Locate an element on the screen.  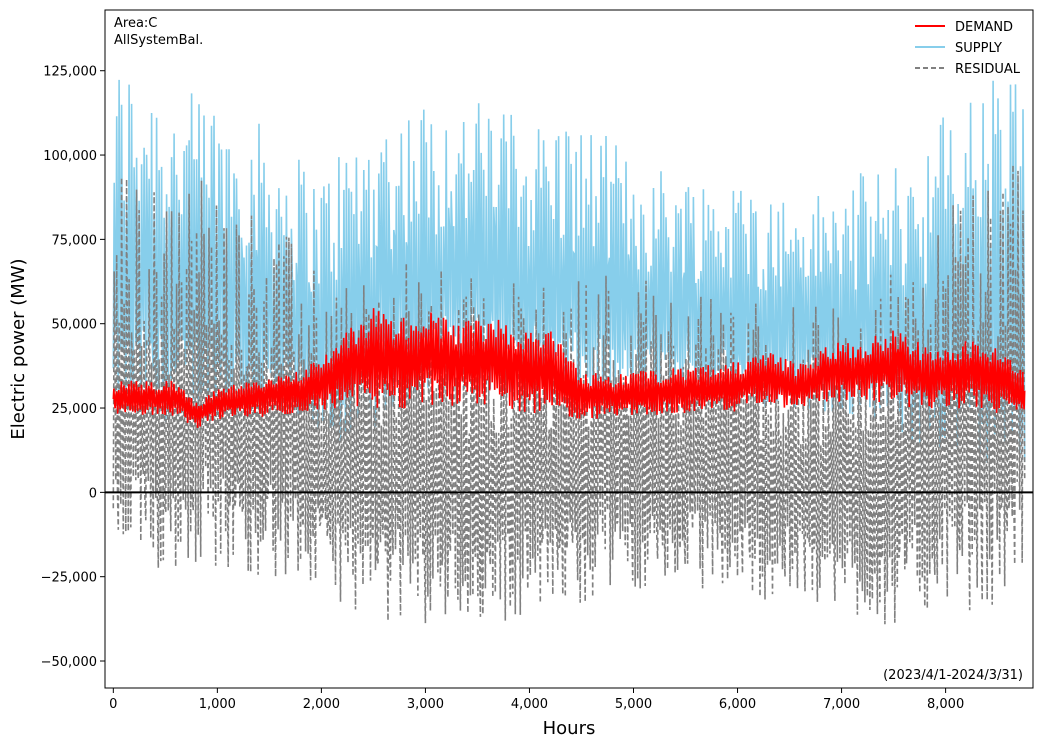
area-annotation: Area:C is located at coordinates (135, 23).